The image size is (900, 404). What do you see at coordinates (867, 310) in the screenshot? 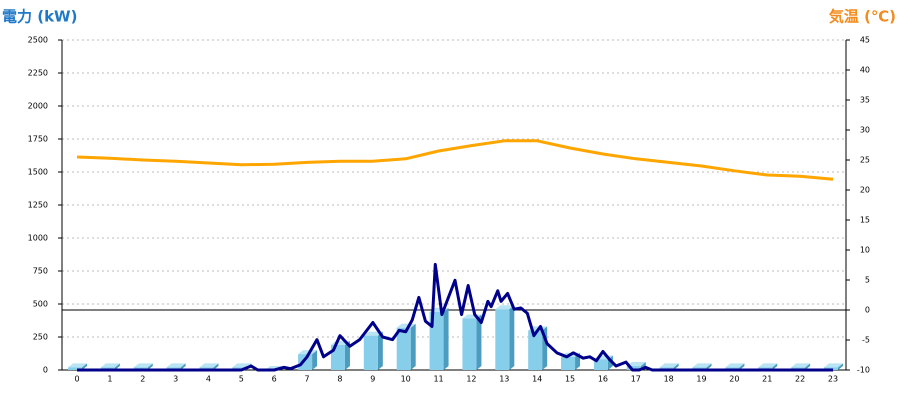
I see `y2-tick-label: 0` at bounding box center [867, 310].